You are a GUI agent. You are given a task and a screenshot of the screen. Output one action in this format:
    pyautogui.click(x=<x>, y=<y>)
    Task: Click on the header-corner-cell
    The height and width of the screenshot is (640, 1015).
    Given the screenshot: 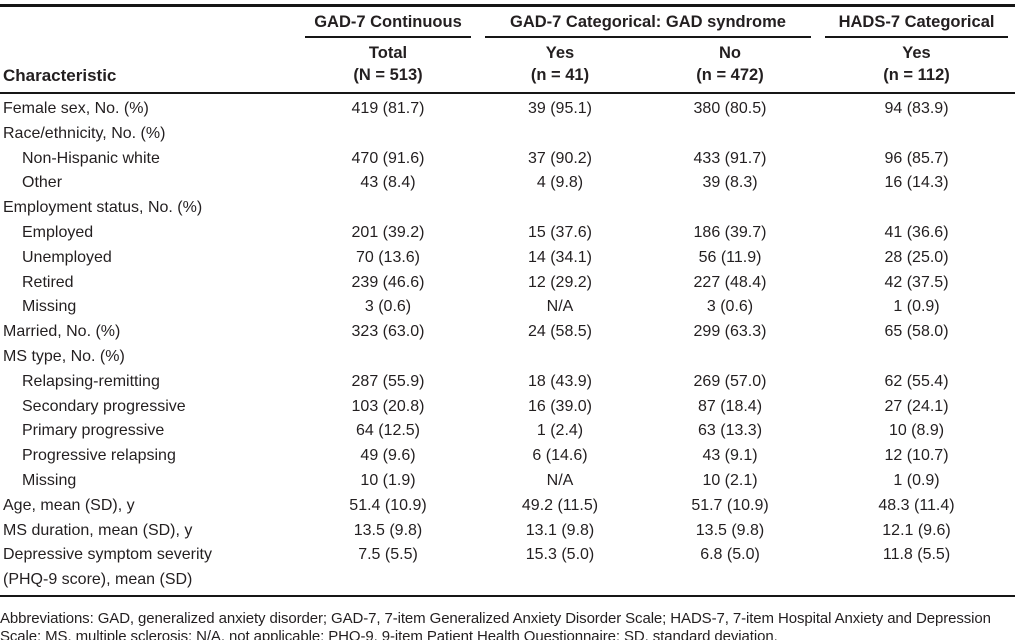 What is the action you would take?
    pyautogui.click(x=149, y=22)
    